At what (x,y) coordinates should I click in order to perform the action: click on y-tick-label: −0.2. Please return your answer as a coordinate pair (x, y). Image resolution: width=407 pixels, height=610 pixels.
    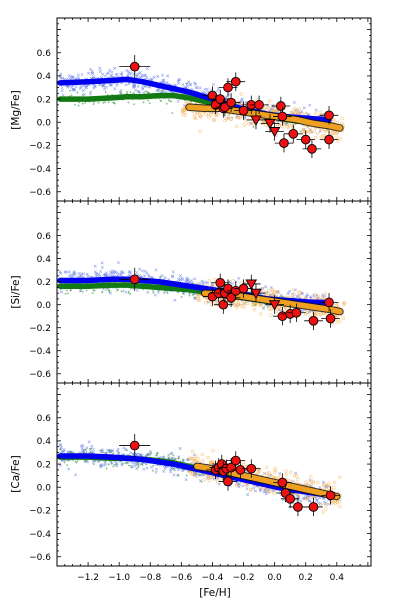
    Looking at the image, I should click on (40, 329).